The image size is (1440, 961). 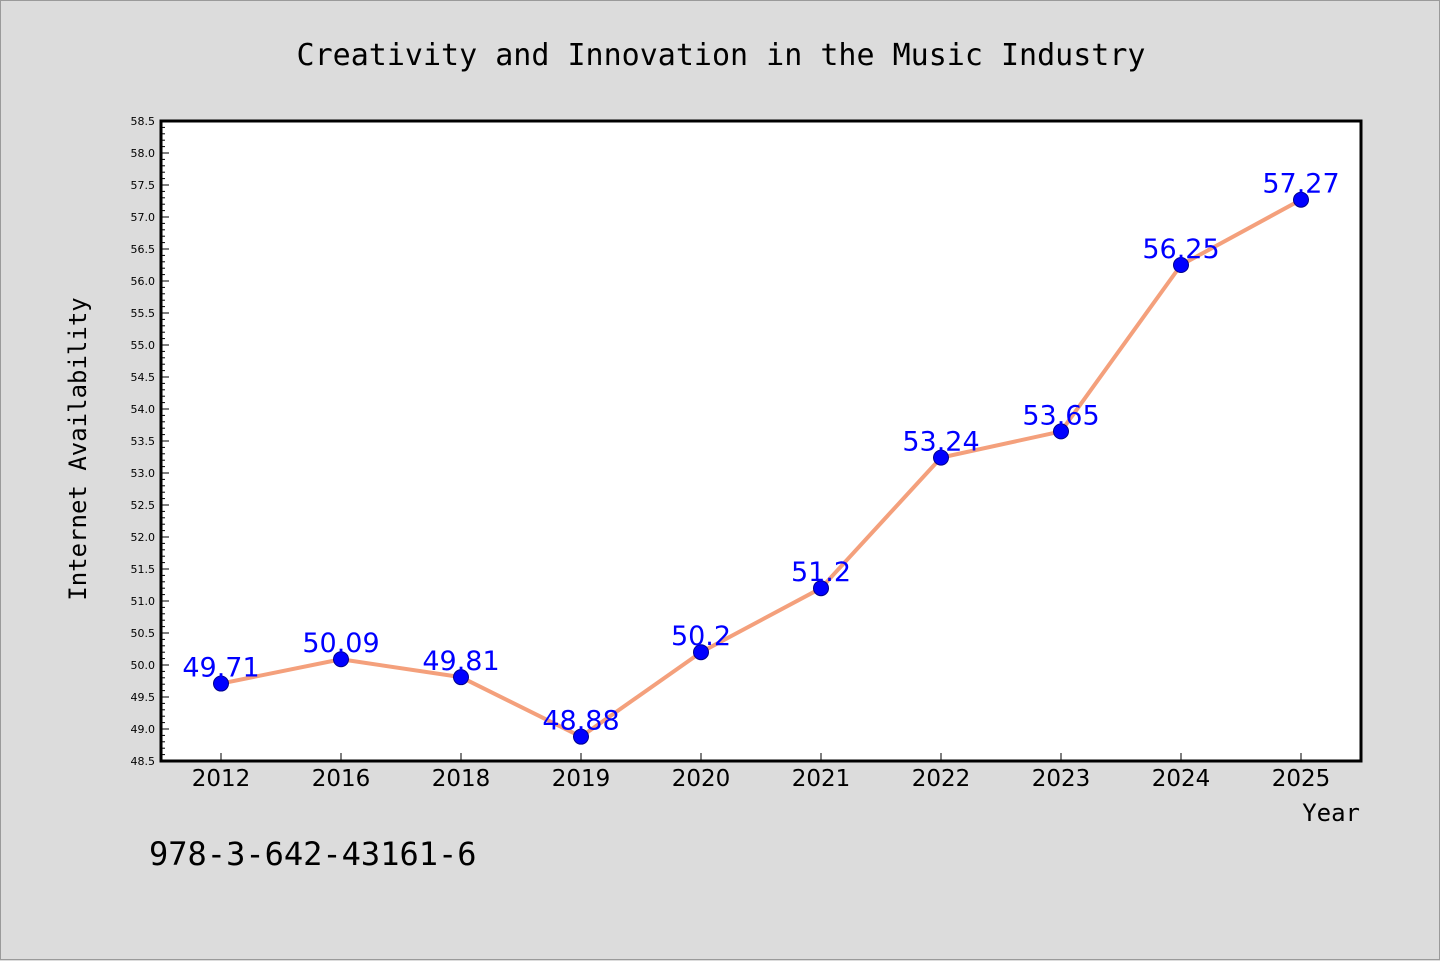 What do you see at coordinates (143, 761) in the screenshot?
I see `y-tick-label: 48.5` at bounding box center [143, 761].